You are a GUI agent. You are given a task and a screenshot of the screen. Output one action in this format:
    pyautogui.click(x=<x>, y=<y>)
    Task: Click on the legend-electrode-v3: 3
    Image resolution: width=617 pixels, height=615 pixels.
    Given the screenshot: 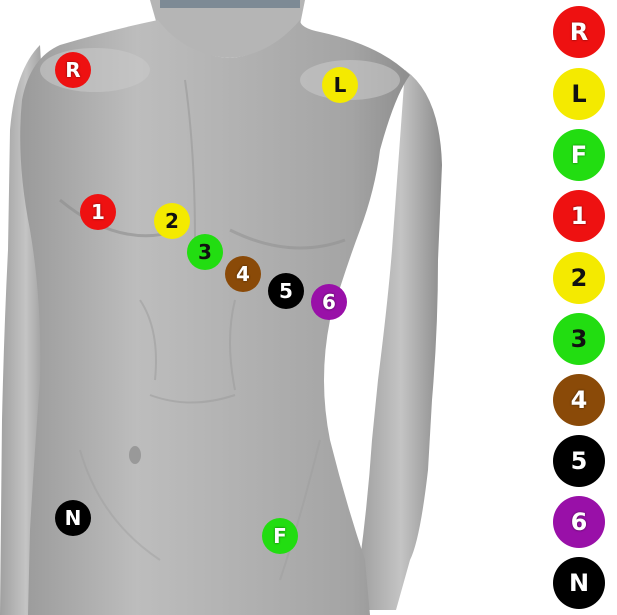 What is the action you would take?
    pyautogui.click(x=579, y=339)
    